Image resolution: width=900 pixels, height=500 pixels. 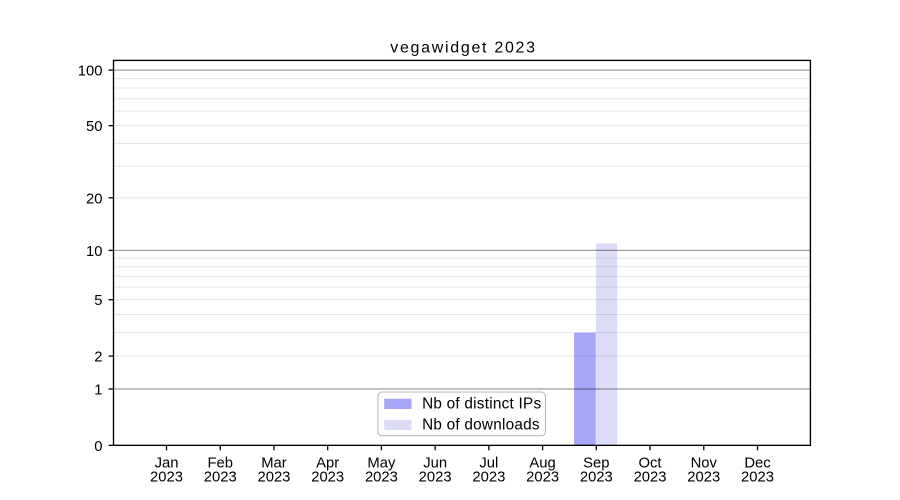 I want to click on svg-text: 20, so click(x=94, y=199).